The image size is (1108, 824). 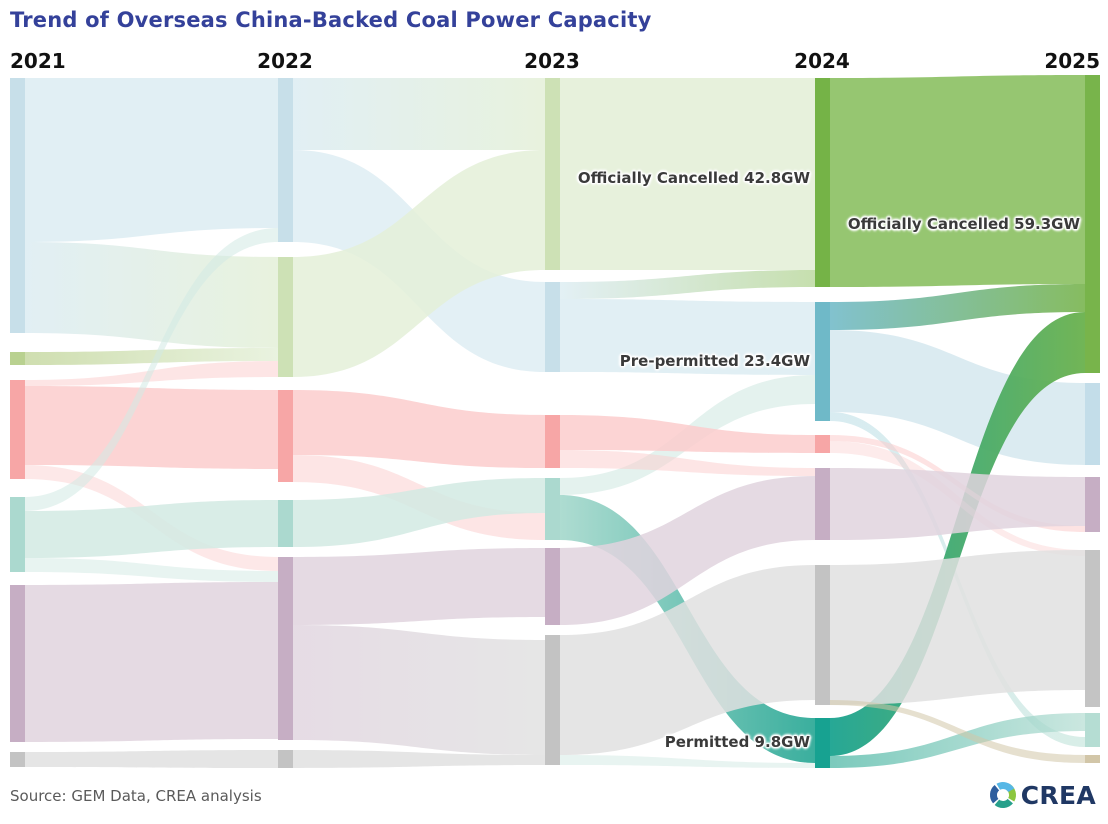 What do you see at coordinates (822, 635) in the screenshot?
I see `sankey-node-2024-gray` at bounding box center [822, 635].